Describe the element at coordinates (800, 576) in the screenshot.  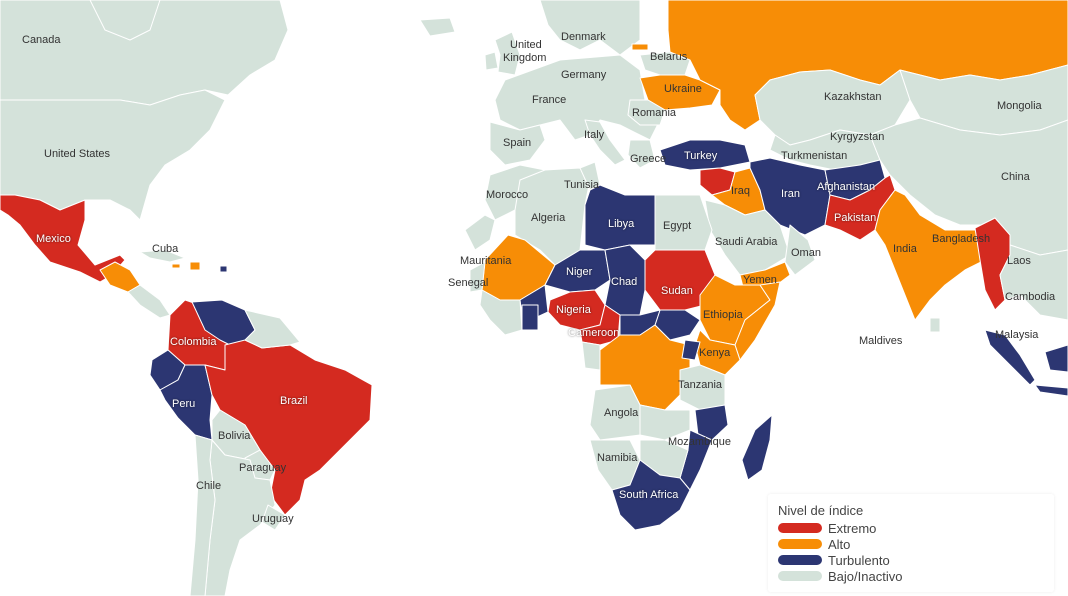
I see `legend-swatch-bajo` at that location.